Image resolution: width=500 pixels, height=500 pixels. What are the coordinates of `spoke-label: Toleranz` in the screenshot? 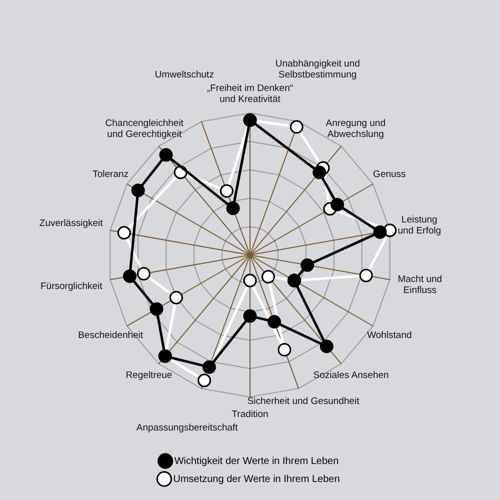 It's located at (110, 174).